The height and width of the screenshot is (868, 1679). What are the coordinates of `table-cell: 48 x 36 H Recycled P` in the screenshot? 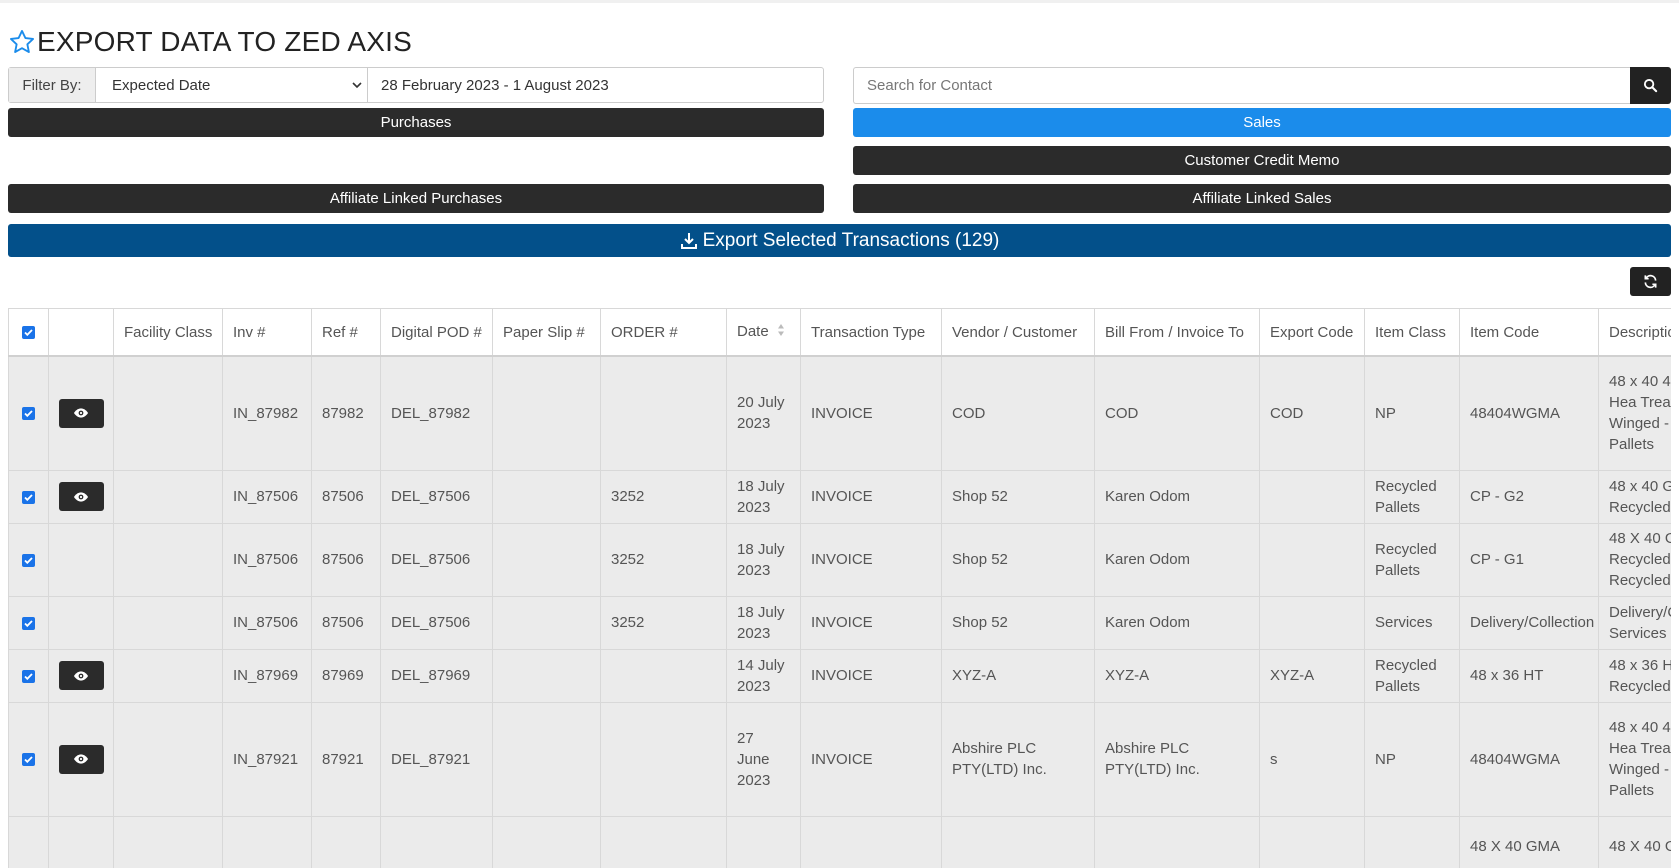 It's located at (1634, 675).